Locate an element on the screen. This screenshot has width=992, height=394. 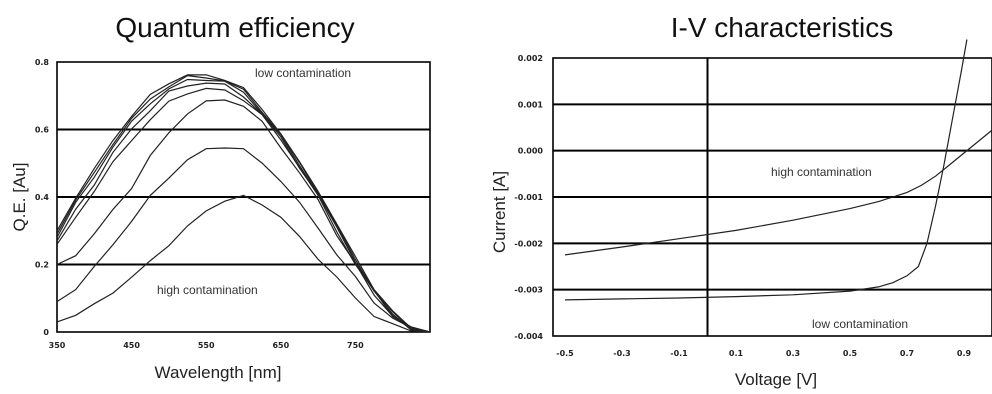
iv-y-tick-label: 0.001 is located at coordinates (531, 104).